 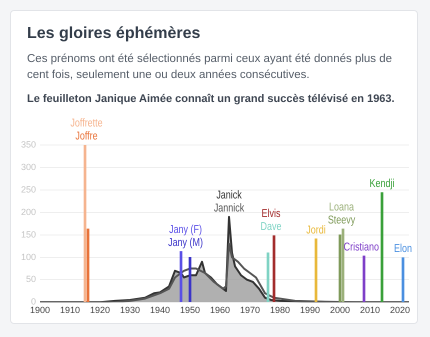 What do you see at coordinates (31, 279) in the screenshot?
I see `y-tick-label: 50` at bounding box center [31, 279].